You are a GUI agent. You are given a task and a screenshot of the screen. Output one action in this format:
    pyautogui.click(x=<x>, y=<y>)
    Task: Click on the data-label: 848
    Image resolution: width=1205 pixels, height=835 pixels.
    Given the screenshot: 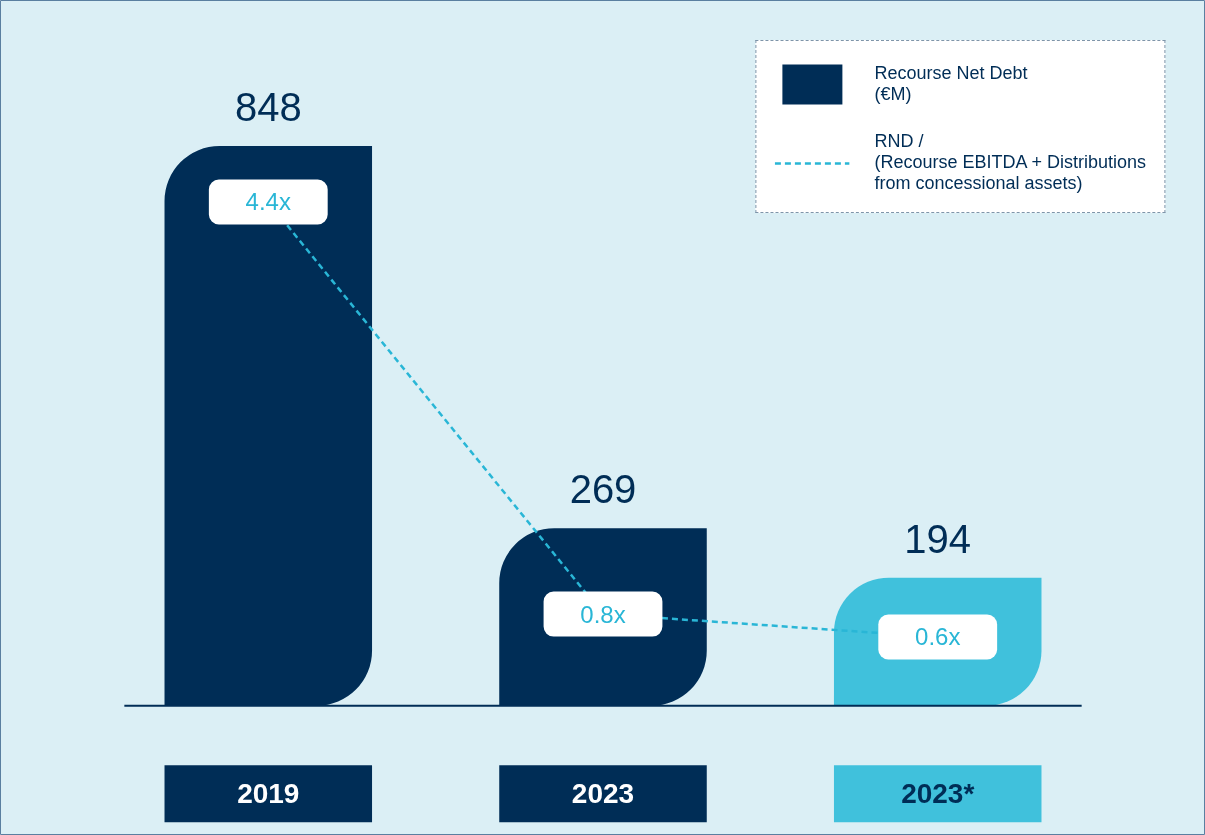 What is the action you would take?
    pyautogui.click(x=268, y=107)
    